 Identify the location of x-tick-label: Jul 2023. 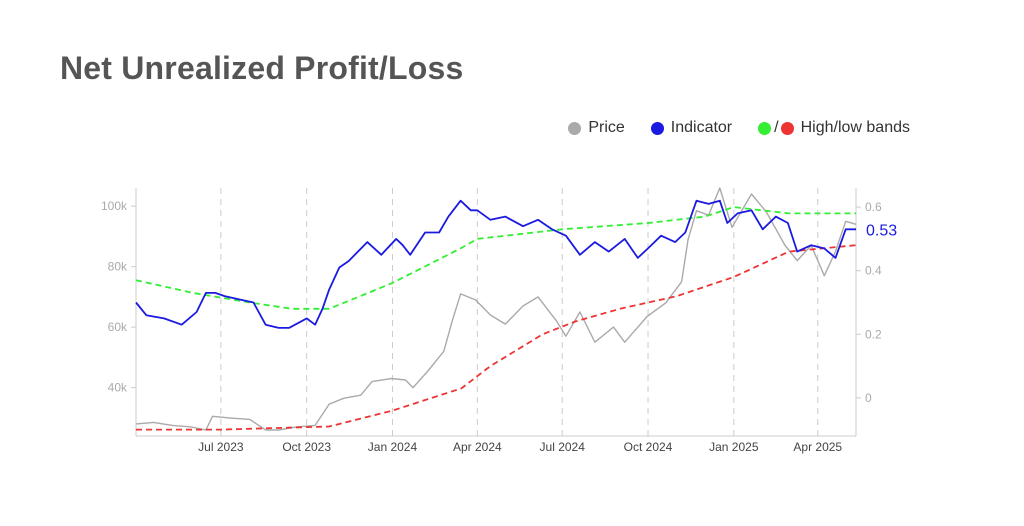
(221, 447).